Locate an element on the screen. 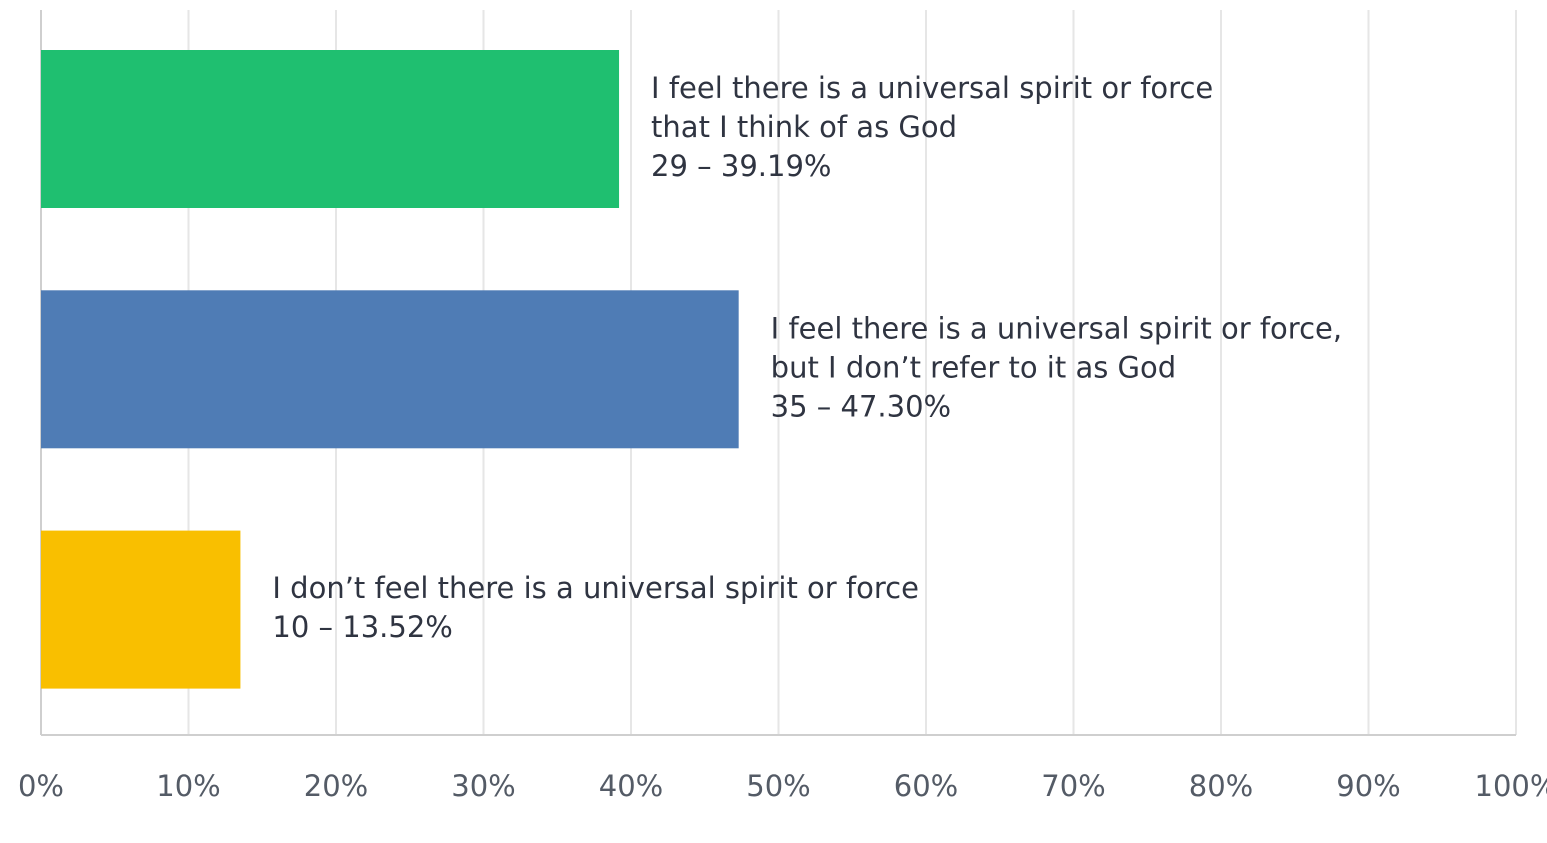 Image resolution: width=1547 pixels, height=843 pixels. bar-value-label: 10 – 13.52% is located at coordinates (362, 627).